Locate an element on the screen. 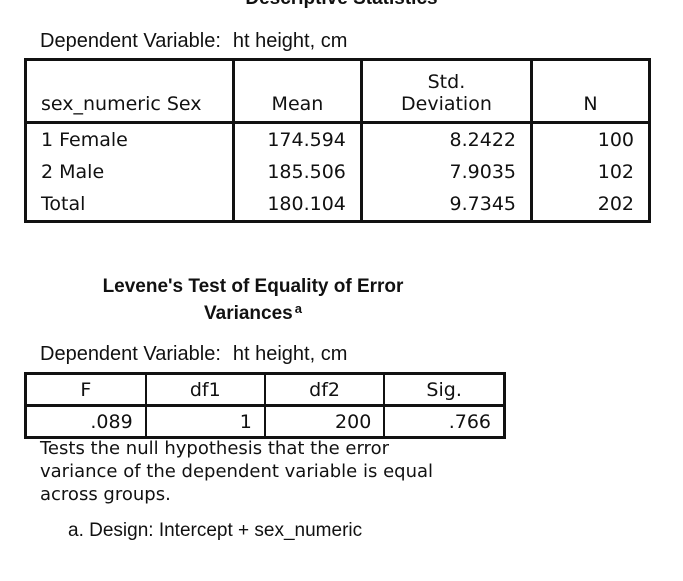 The image size is (683, 581). row-group: 1 Female is located at coordinates (130, 139).